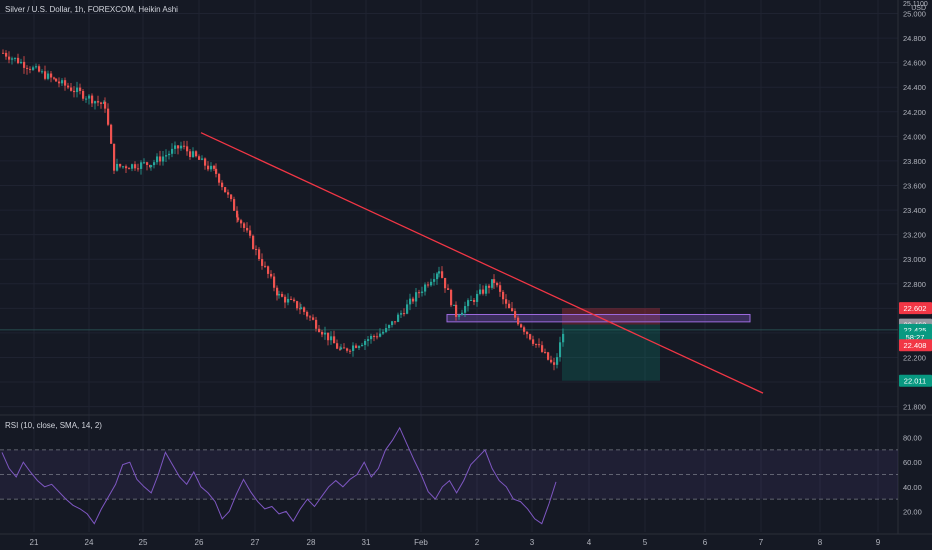 This screenshot has width=932, height=550. Describe the element at coordinates (311, 542) in the screenshot. I see `time-tick-label: 28` at that location.